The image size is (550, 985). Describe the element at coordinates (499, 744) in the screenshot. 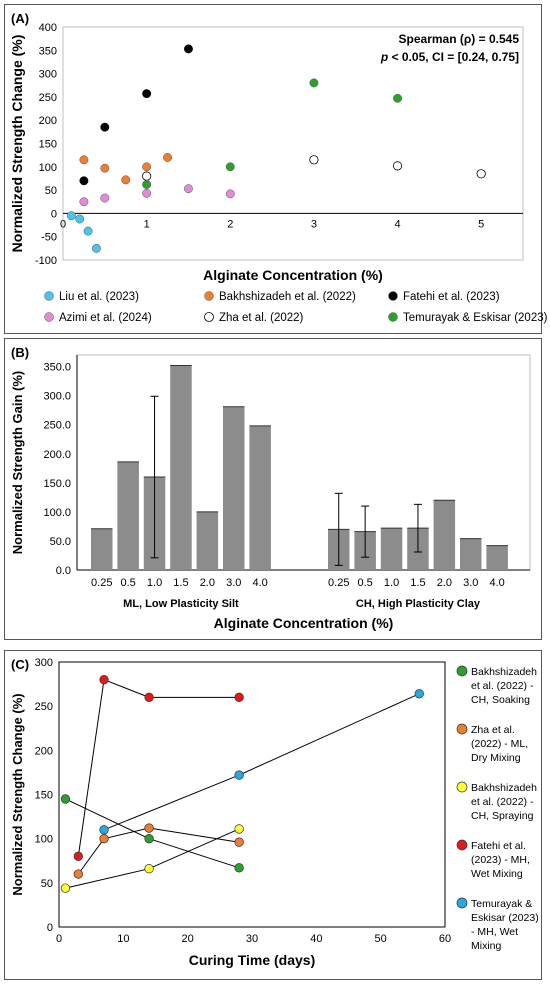

I see `legend-label: Zha et al. (2022) - ML, Dry Mixing` at that location.